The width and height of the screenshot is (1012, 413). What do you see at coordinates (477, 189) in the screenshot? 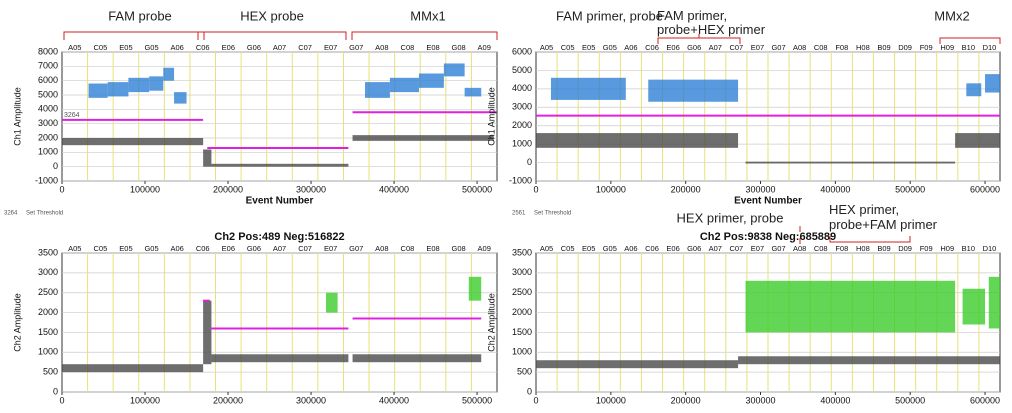
I see `x-tick-label: 500000` at bounding box center [477, 189].